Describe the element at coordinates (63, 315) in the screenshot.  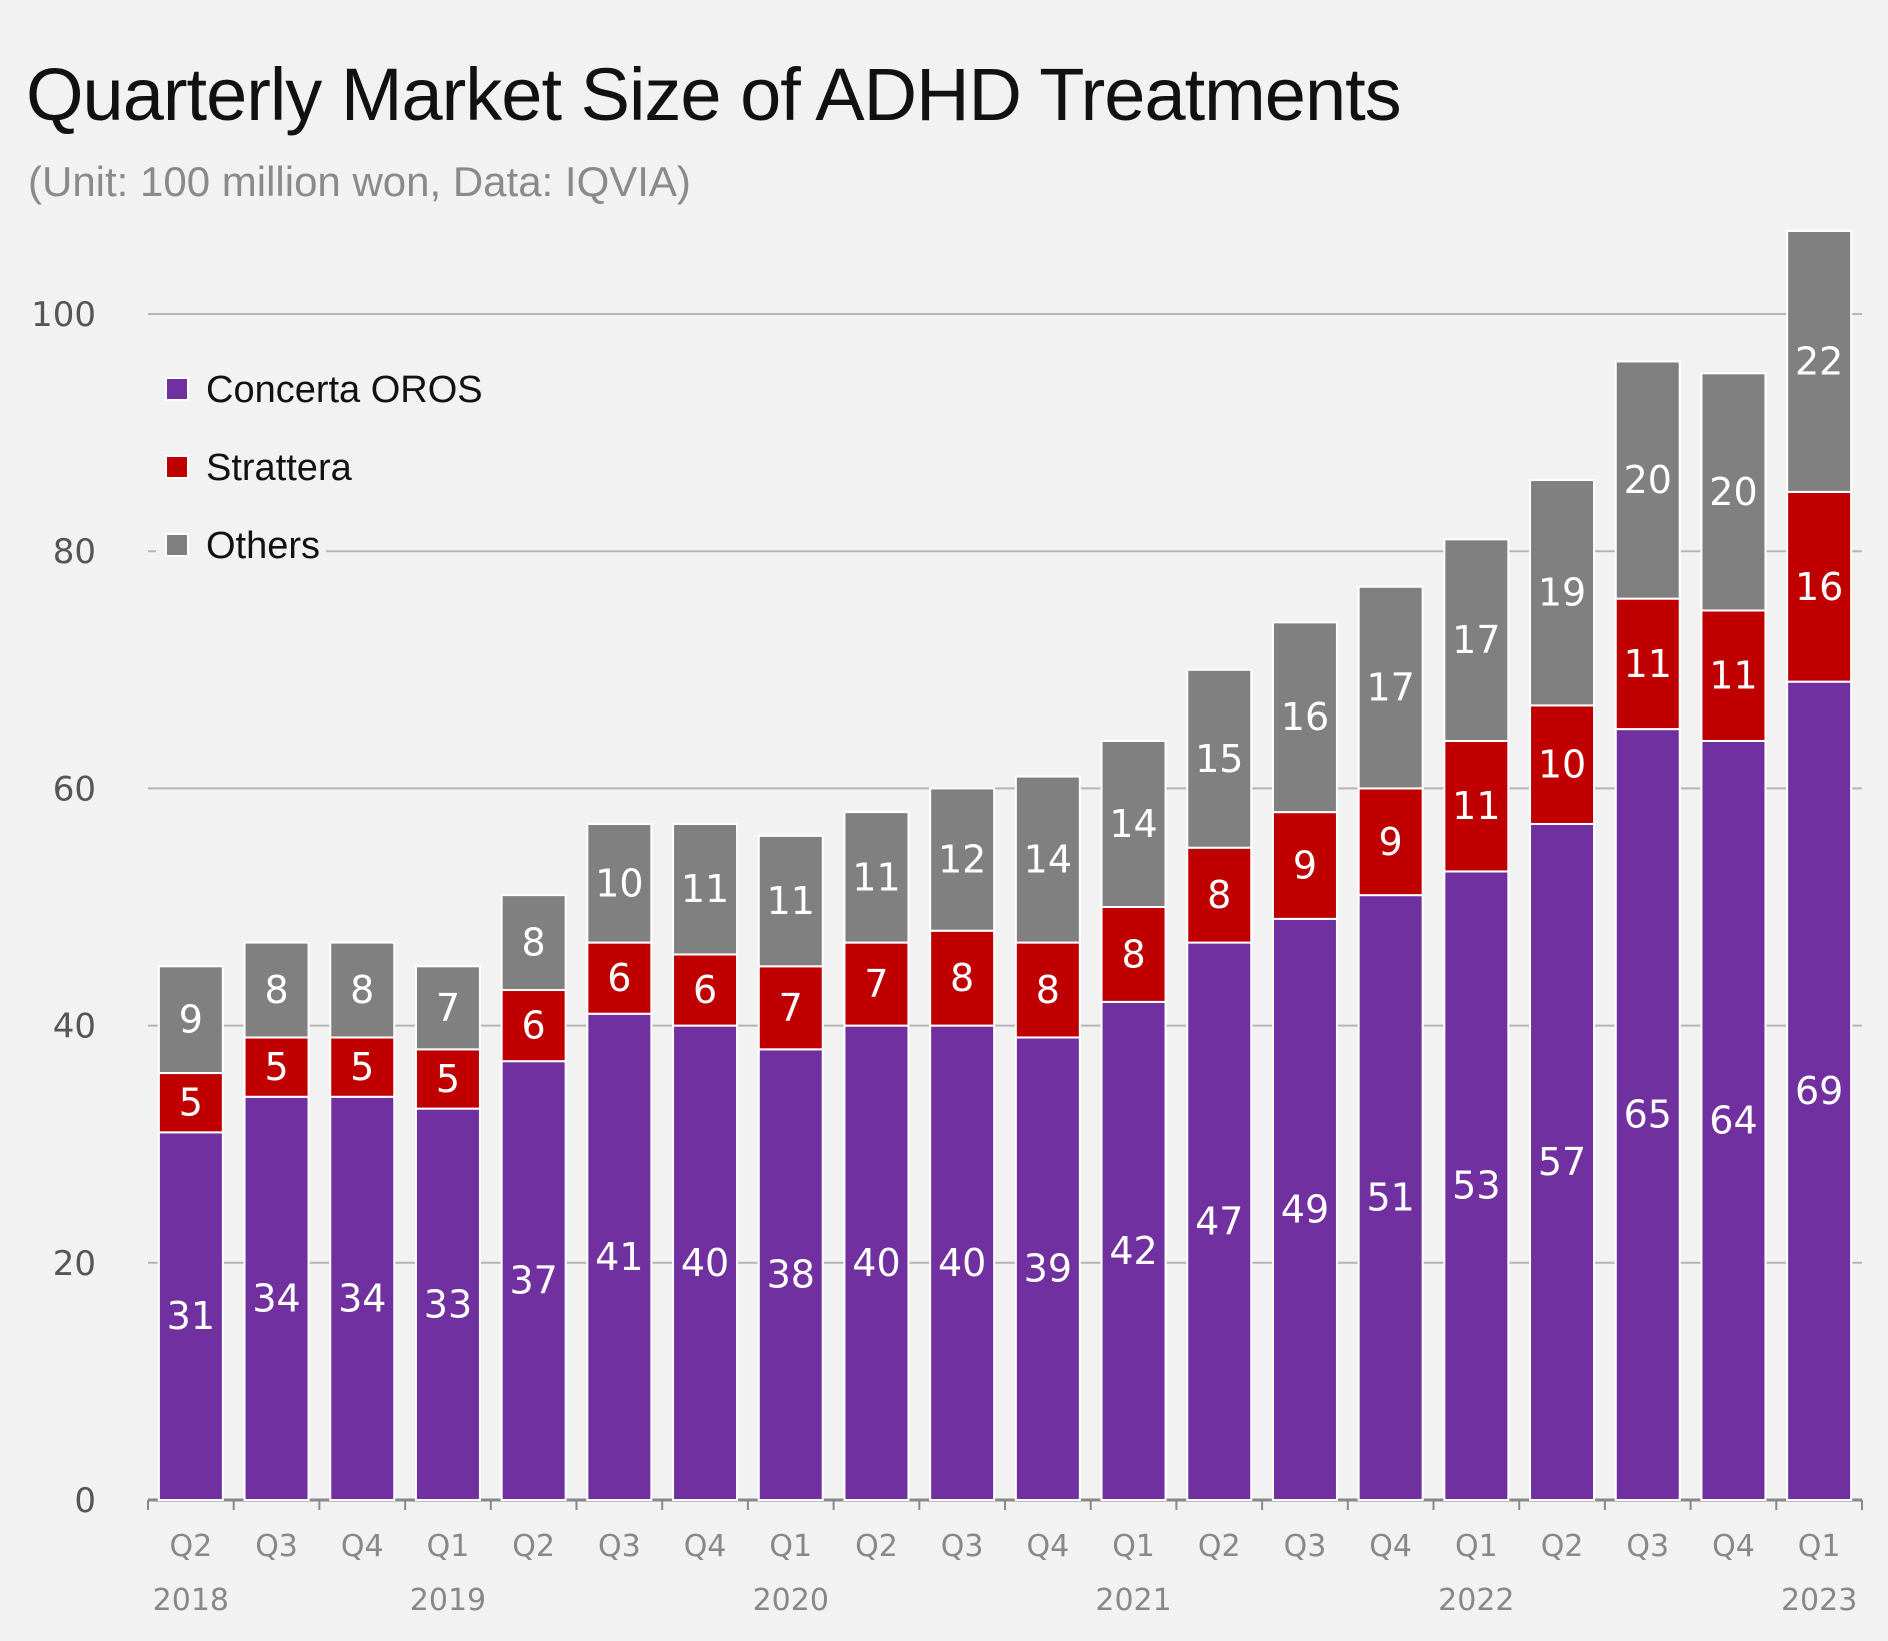
I see `y-tick-label: 100` at that location.